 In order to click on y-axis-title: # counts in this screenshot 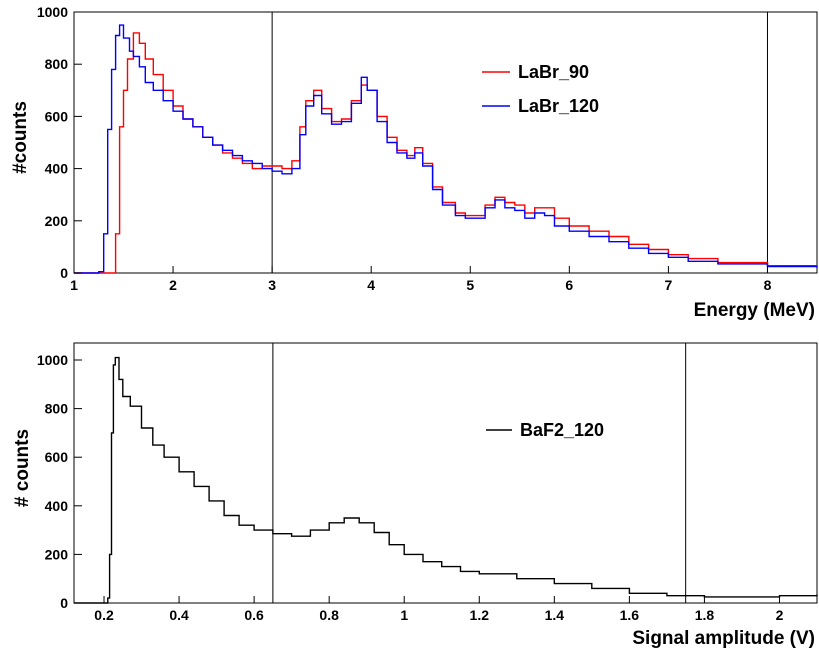, I will do `click(22, 468)`.